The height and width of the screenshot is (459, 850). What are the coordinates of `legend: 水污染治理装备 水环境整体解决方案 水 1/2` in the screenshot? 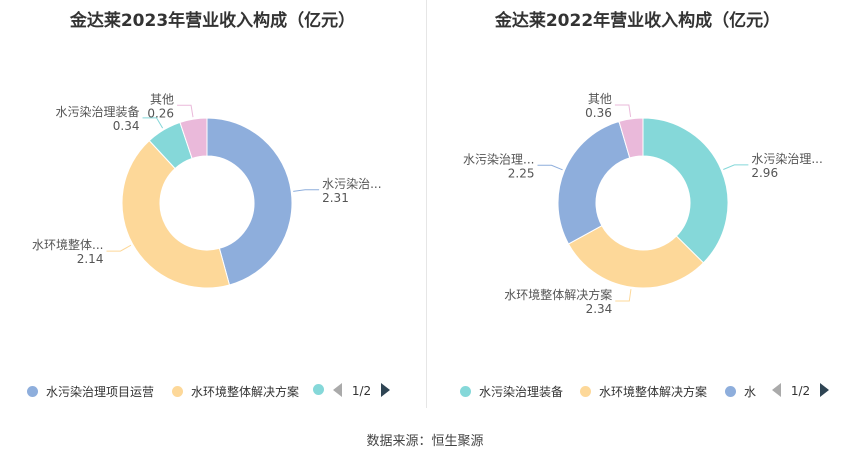 It's located at (637, 394).